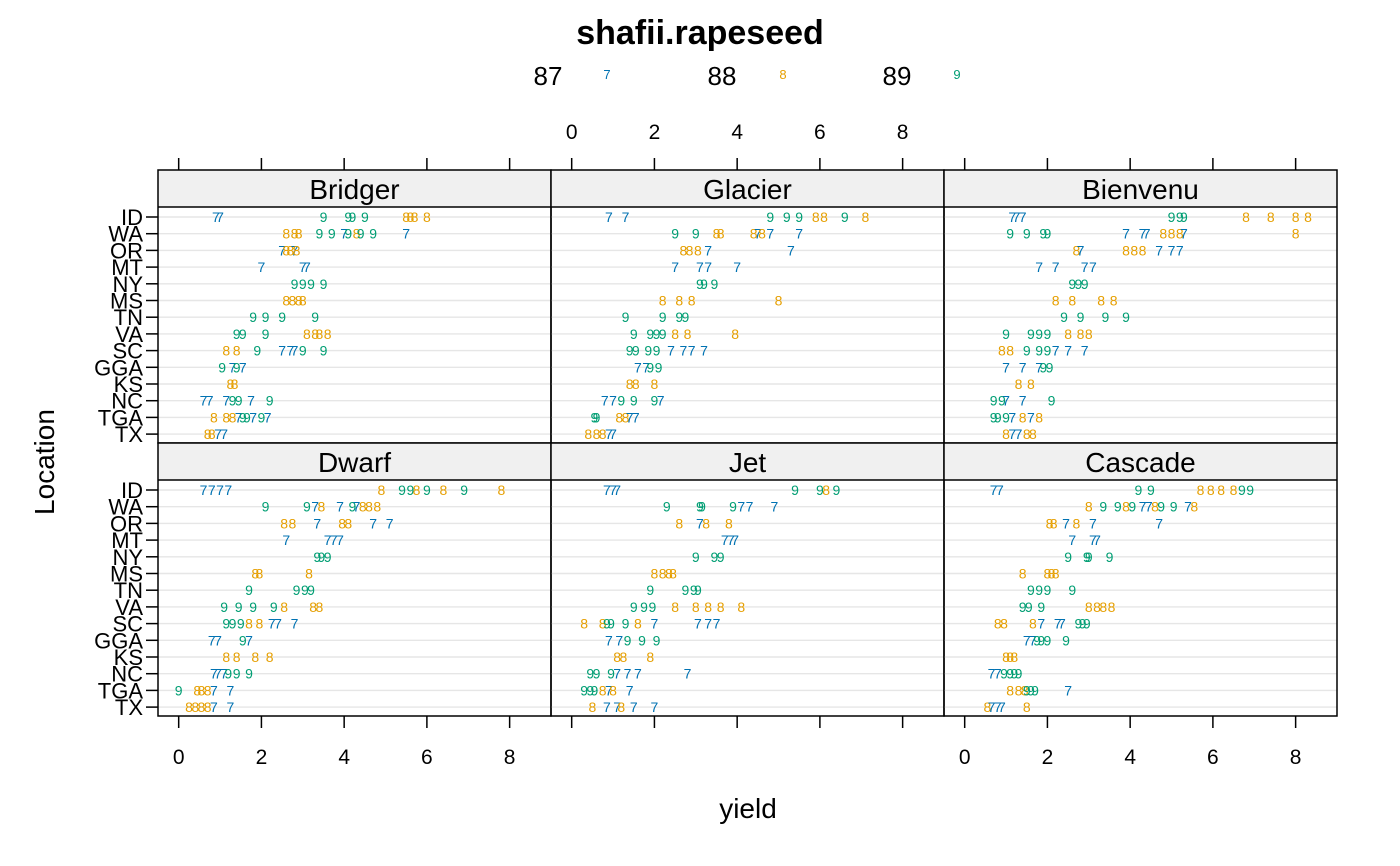  What do you see at coordinates (655, 132) in the screenshot?
I see `top-col1-tick-label-2: 2` at bounding box center [655, 132].